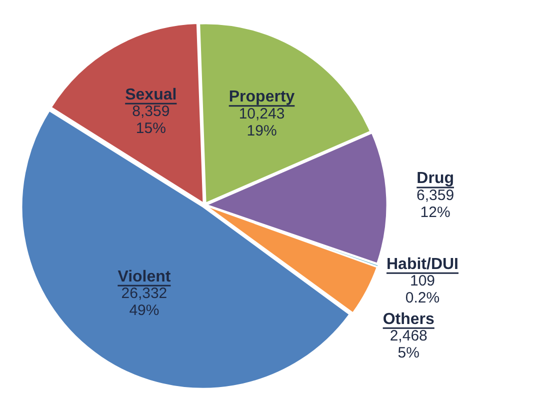  I want to click on data-label: 10,243 19%, so click(261, 122).